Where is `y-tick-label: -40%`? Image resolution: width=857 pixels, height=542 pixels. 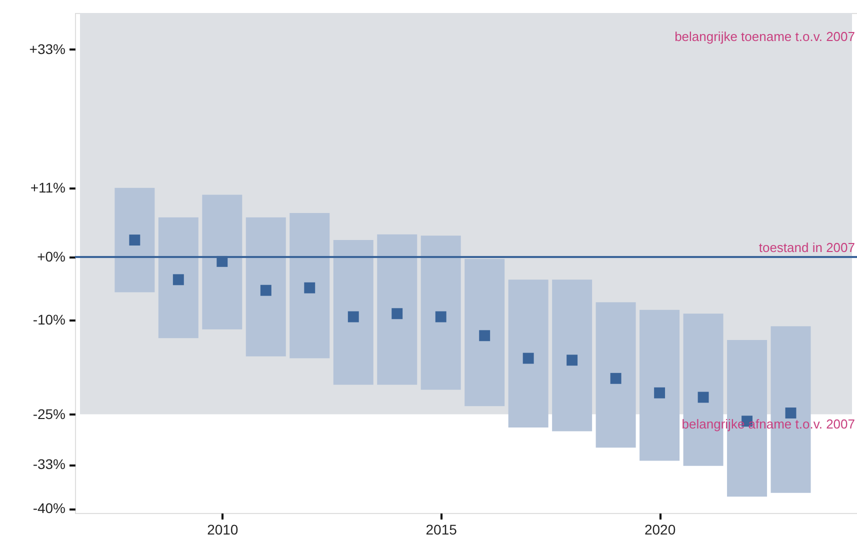 y-tick-label: -40% is located at coordinates (49, 508).